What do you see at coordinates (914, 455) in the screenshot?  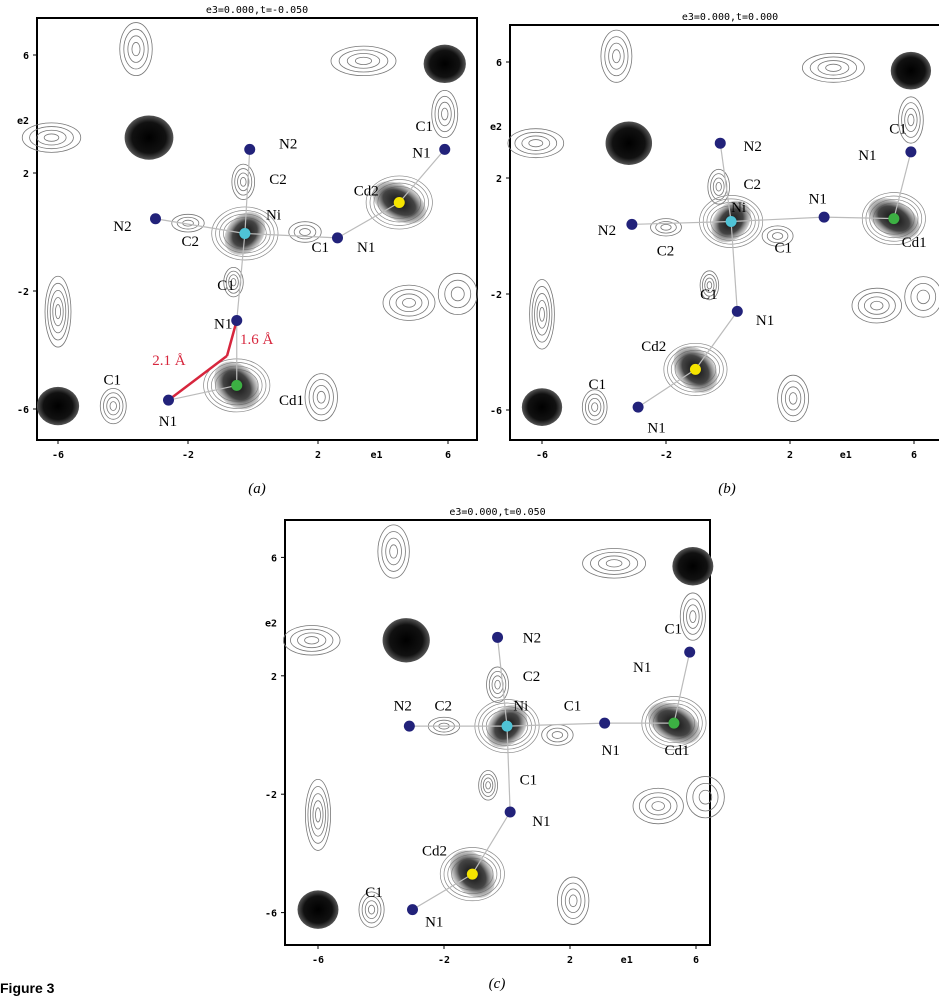 I see `x-tick-label: 6` at bounding box center [914, 455].